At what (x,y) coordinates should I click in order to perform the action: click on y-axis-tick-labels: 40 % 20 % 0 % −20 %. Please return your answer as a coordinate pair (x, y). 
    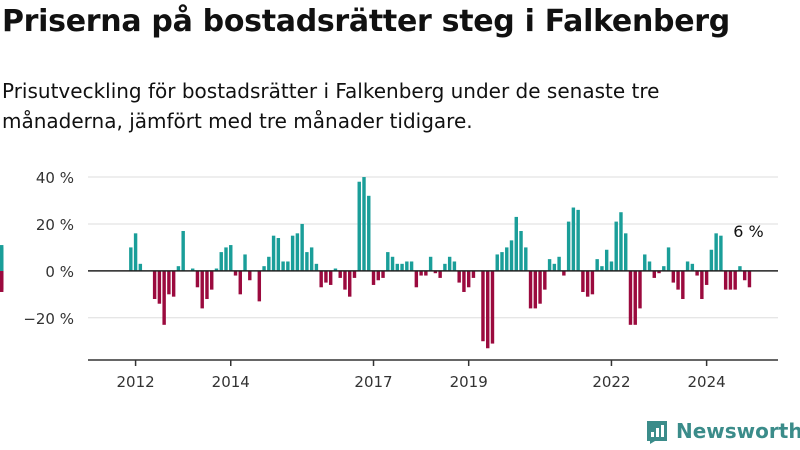
    Looking at the image, I should click on (48, 248).